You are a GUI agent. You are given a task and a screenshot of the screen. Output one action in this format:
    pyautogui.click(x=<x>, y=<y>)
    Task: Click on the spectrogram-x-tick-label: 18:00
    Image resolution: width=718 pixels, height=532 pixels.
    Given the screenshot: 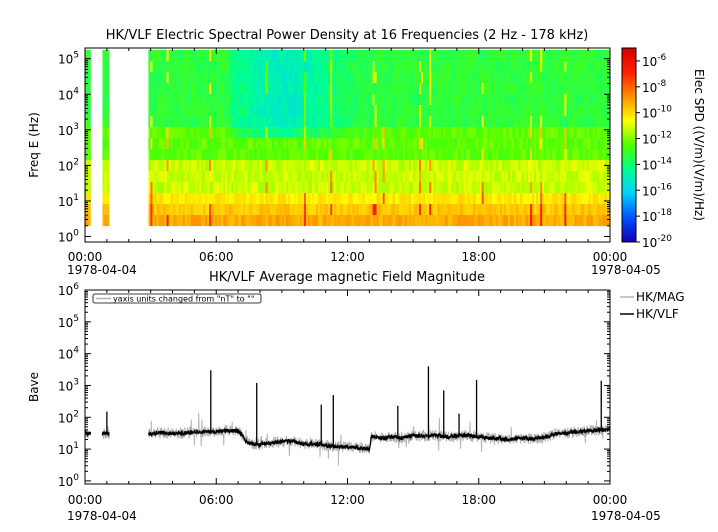 What is the action you would take?
    pyautogui.click(x=478, y=257)
    